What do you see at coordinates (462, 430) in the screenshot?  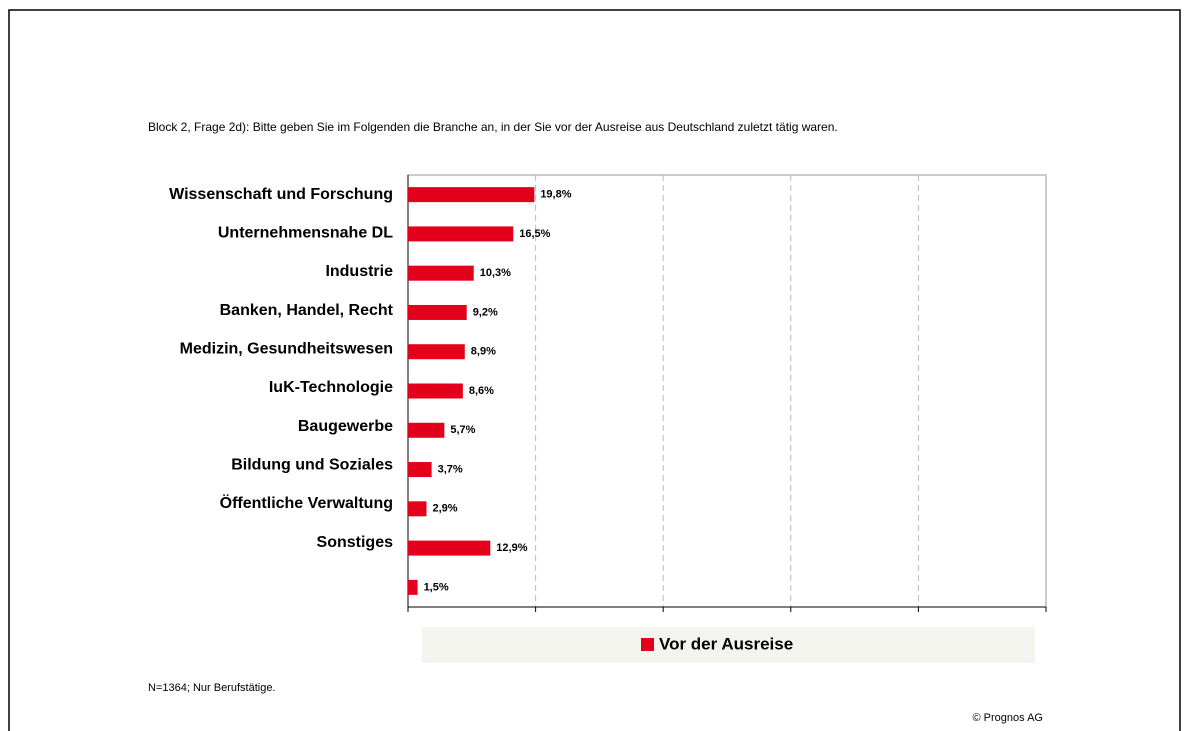 I see `data-label: 5,7%` at bounding box center [462, 430].